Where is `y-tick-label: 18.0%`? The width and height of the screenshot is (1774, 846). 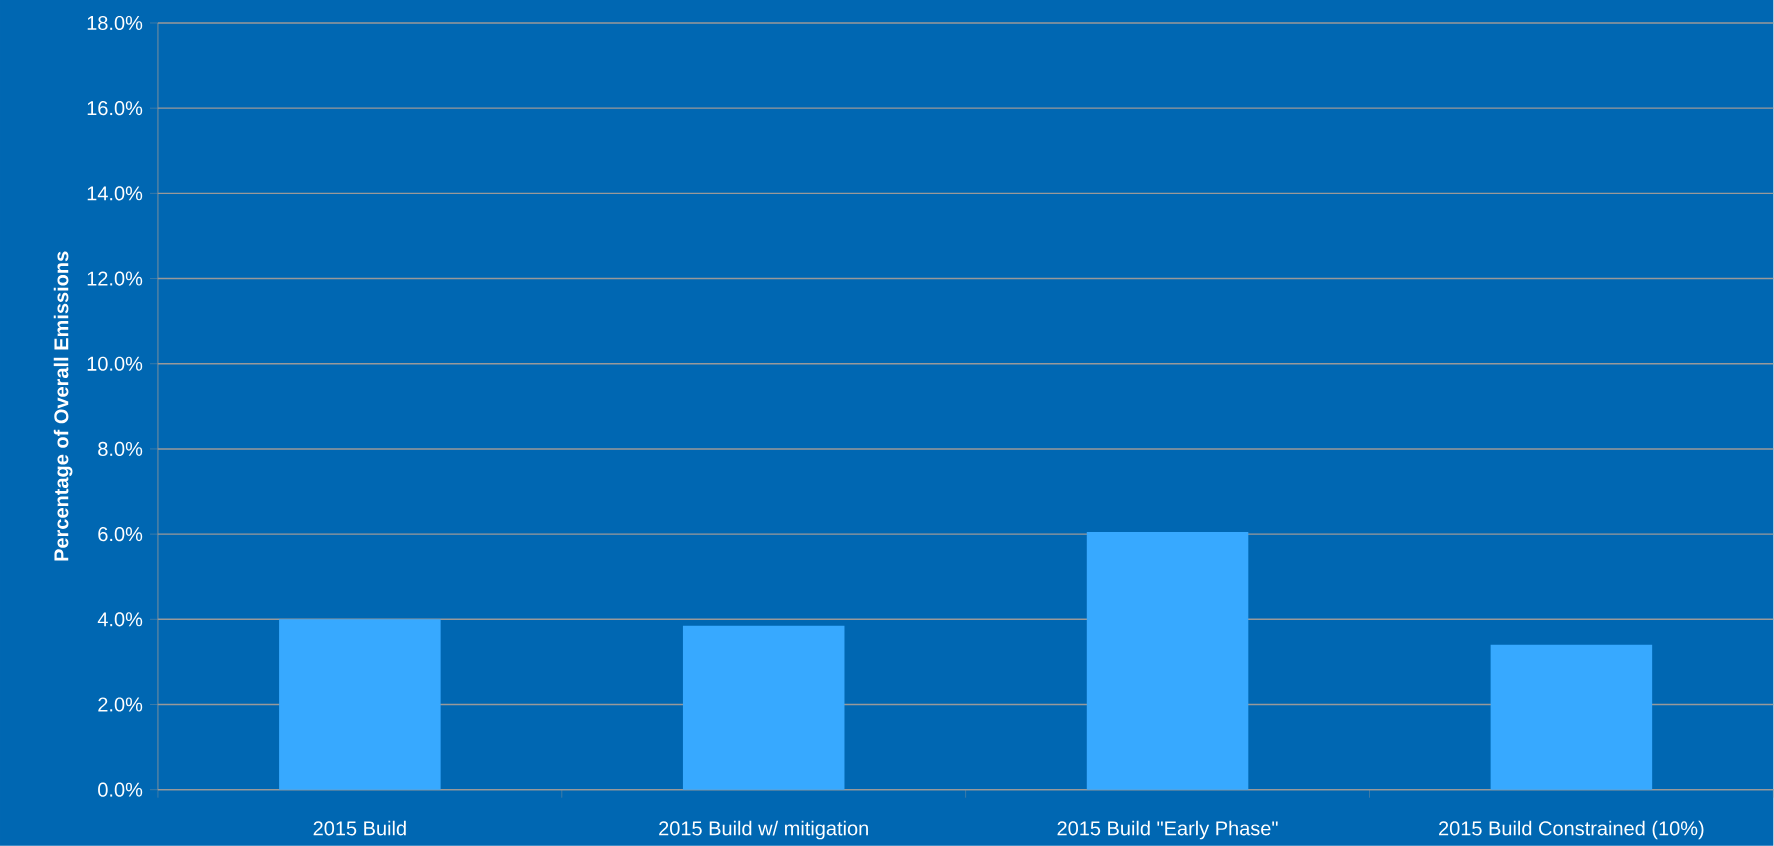 y-tick-label: 18.0% is located at coordinates (115, 23).